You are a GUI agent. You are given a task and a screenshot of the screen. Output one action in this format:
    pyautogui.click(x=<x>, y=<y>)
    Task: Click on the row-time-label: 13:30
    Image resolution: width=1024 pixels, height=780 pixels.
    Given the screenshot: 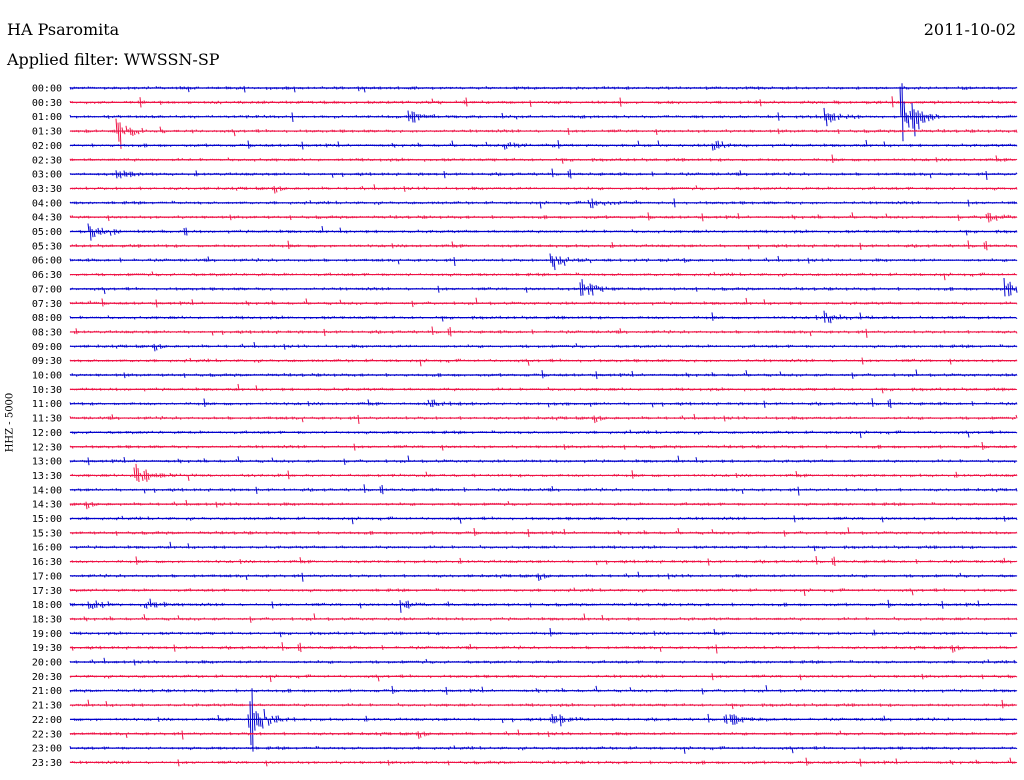 What is the action you would take?
    pyautogui.click(x=47, y=476)
    